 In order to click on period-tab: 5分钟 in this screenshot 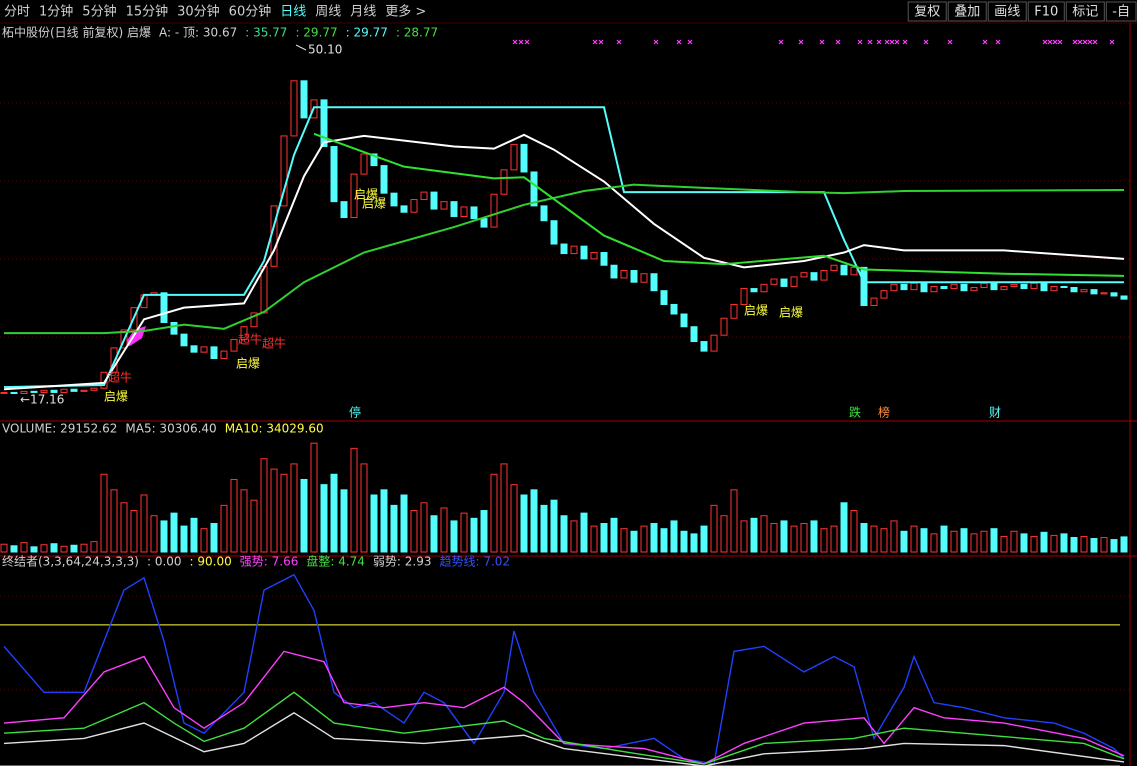, I will do `click(99, 12)`.